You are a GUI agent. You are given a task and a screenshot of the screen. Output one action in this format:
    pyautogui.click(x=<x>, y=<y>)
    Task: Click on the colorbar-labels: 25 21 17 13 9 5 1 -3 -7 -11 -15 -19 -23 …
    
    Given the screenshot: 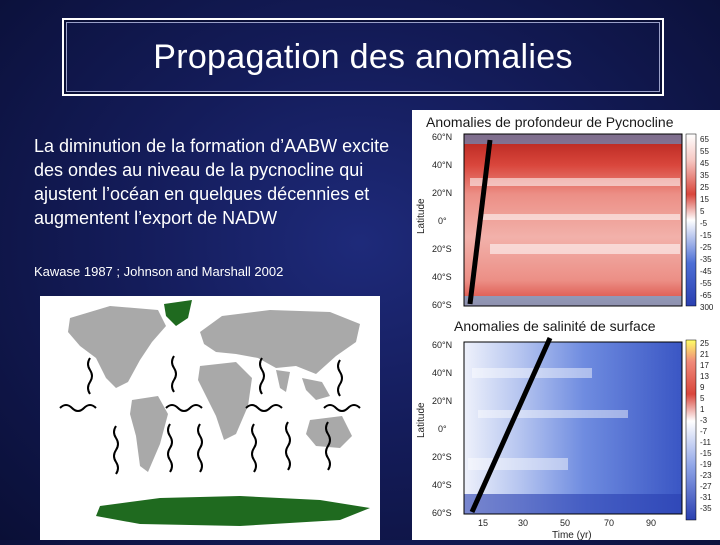 What is the action you would take?
    pyautogui.click(x=706, y=426)
    